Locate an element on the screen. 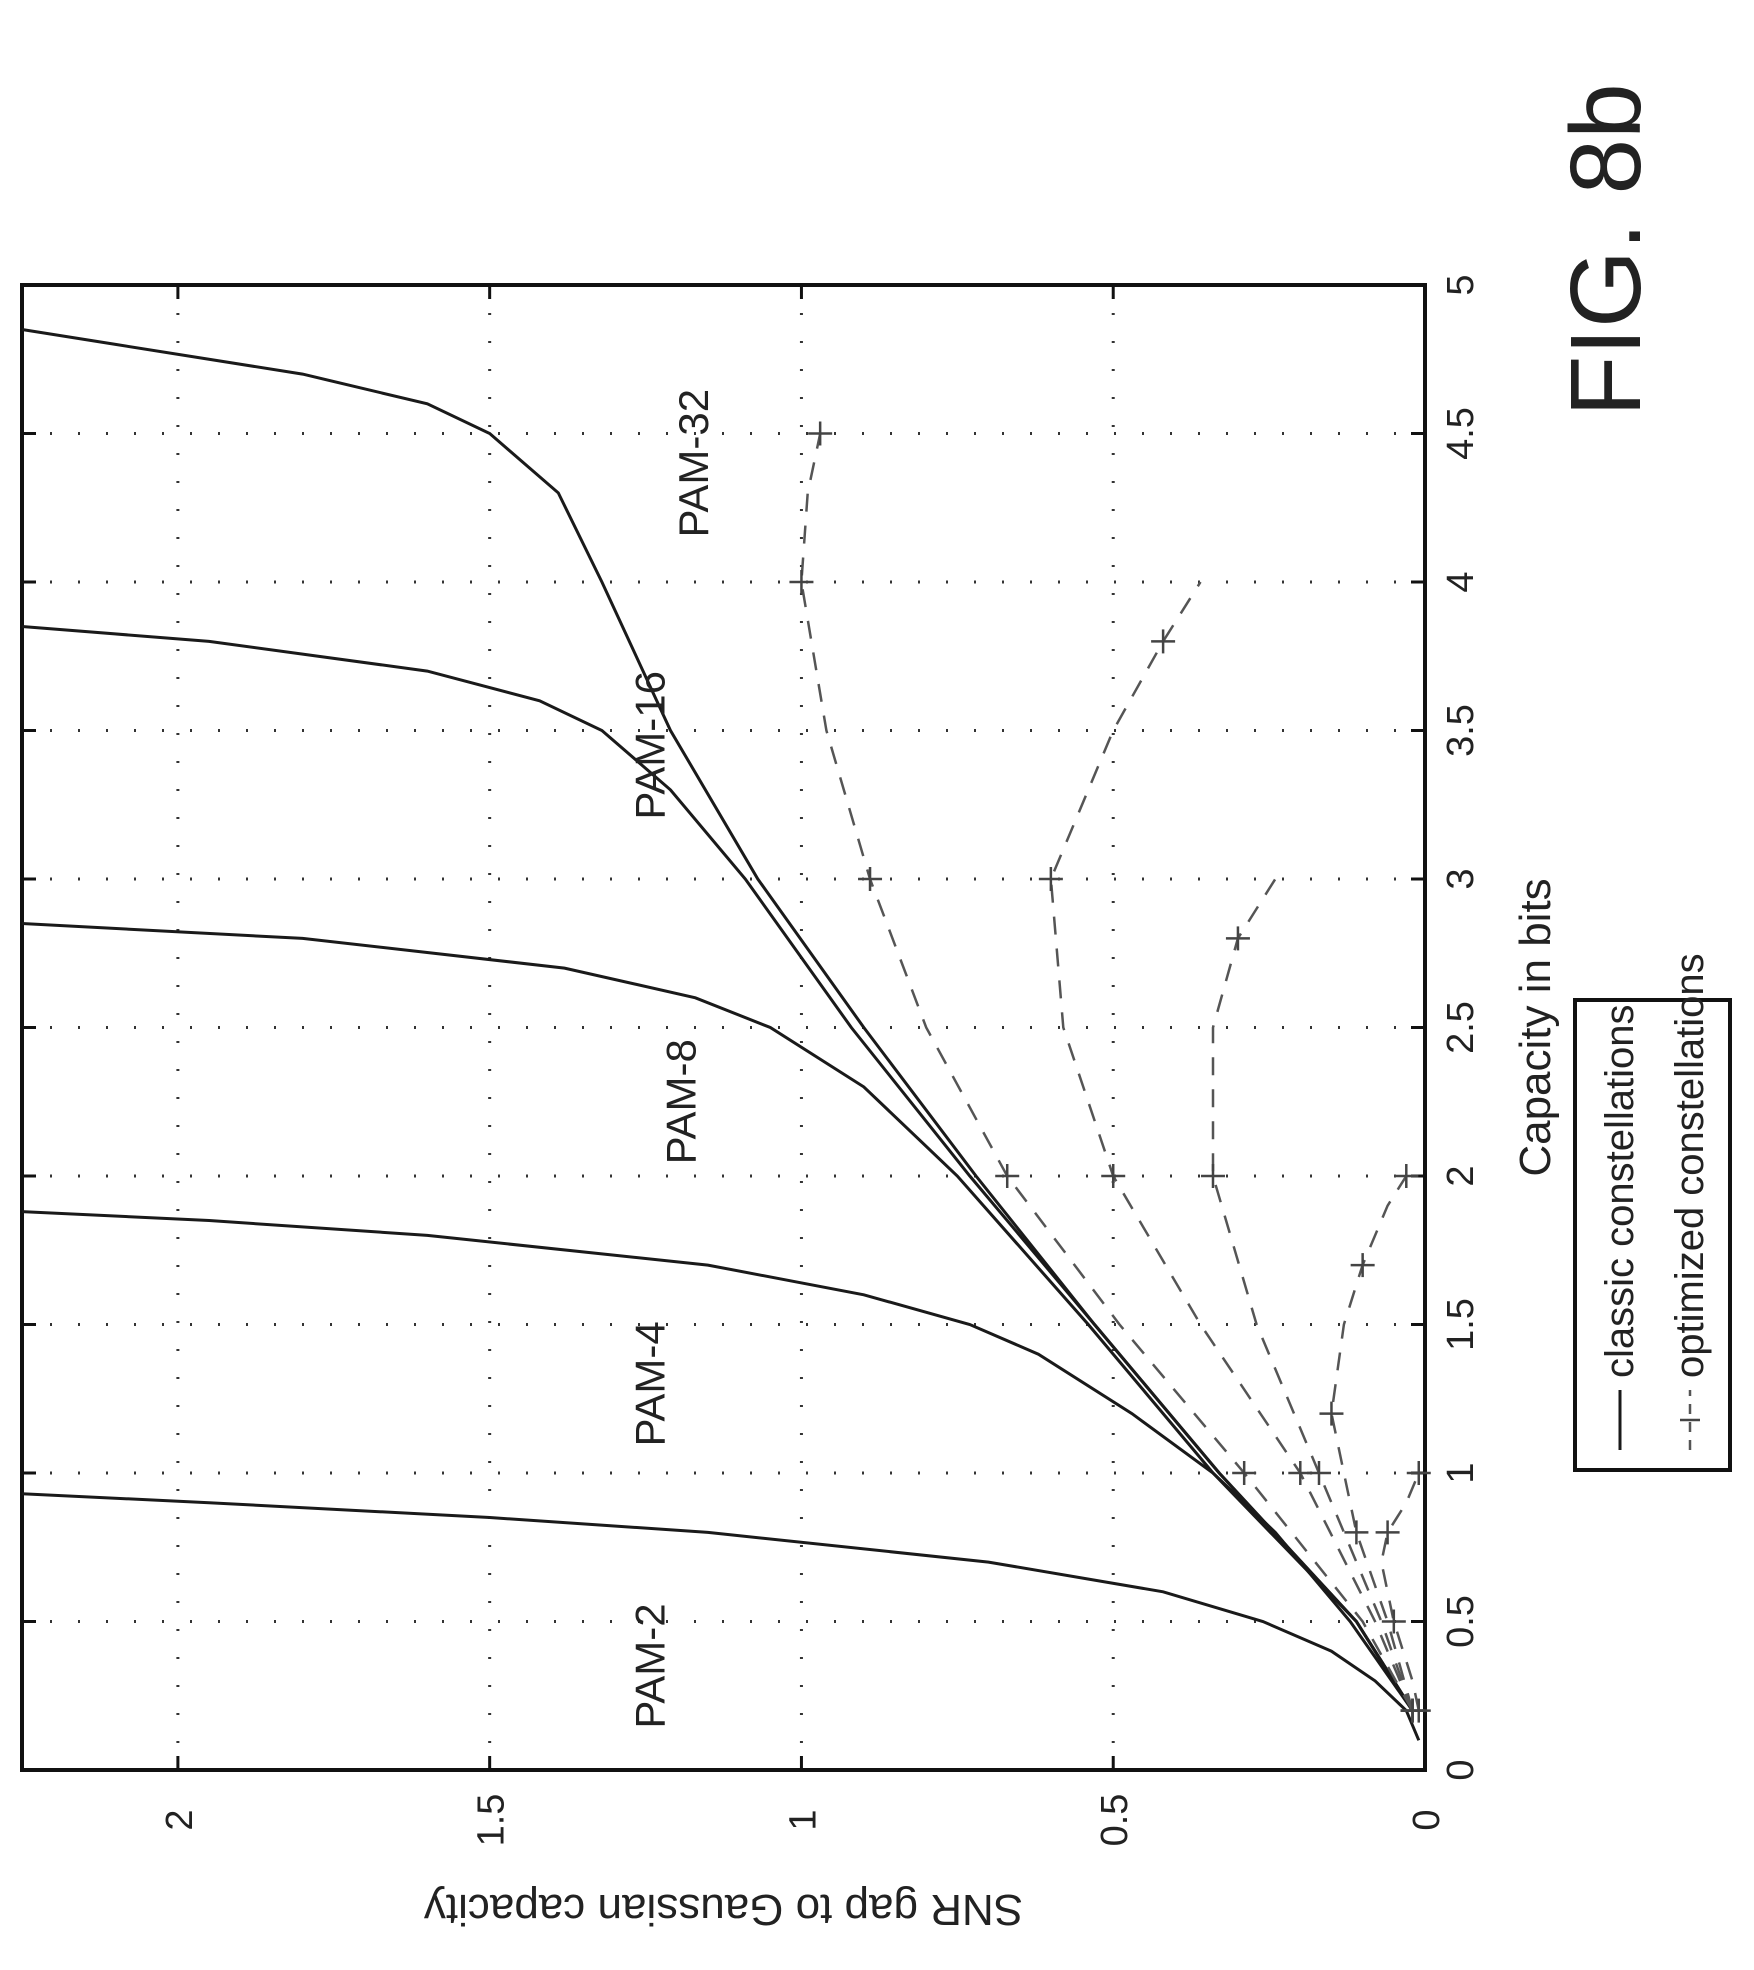 The height and width of the screenshot is (1970, 1754). x-tick-label: 1 is located at coordinates (1461, 1472).